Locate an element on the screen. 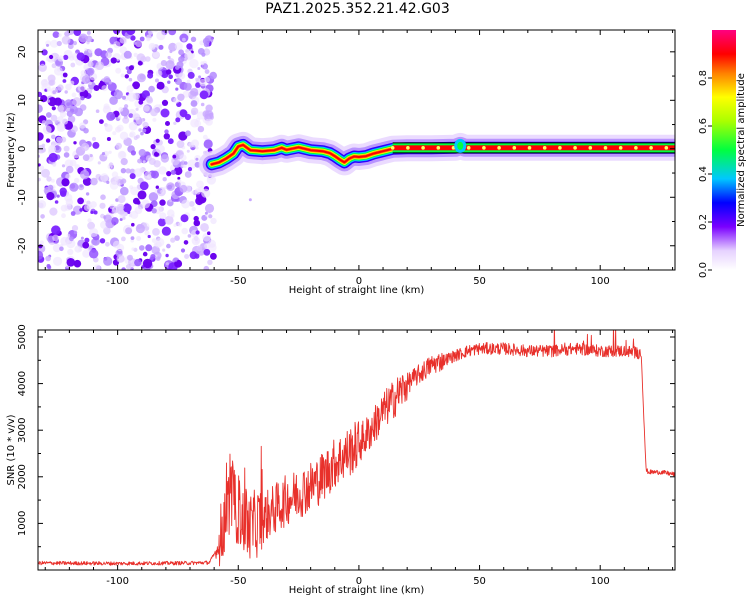 Image resolution: width=750 pixels, height=600 pixels. colorbar-gradient is located at coordinates (724, 150).